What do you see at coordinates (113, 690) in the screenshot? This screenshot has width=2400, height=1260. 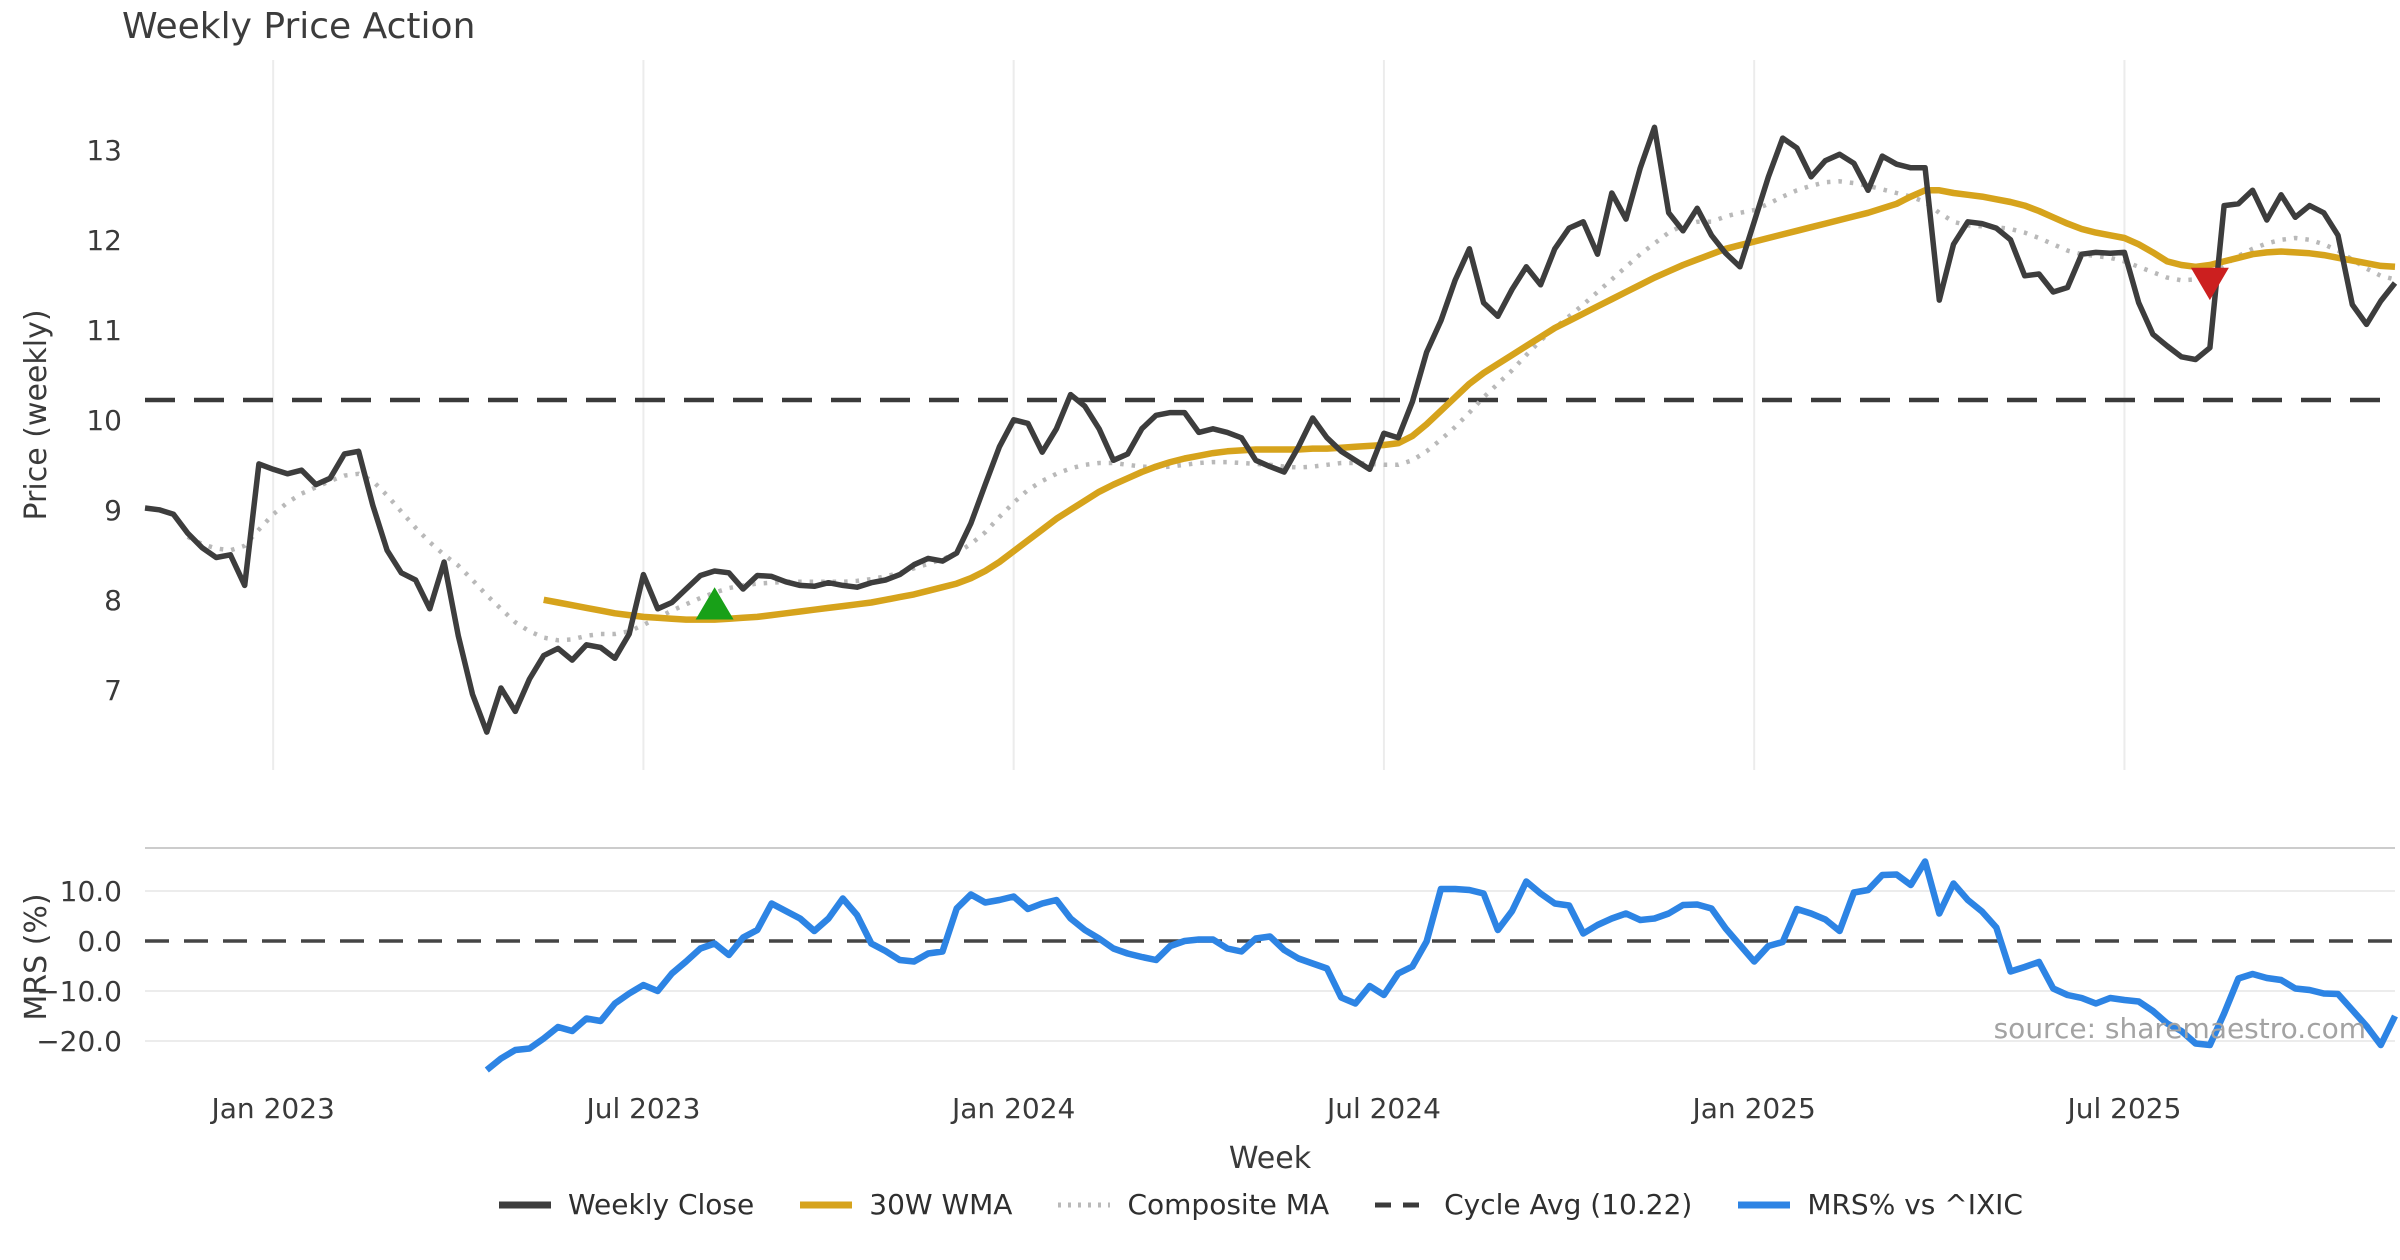 I see `price-tick-label: 7` at bounding box center [113, 690].